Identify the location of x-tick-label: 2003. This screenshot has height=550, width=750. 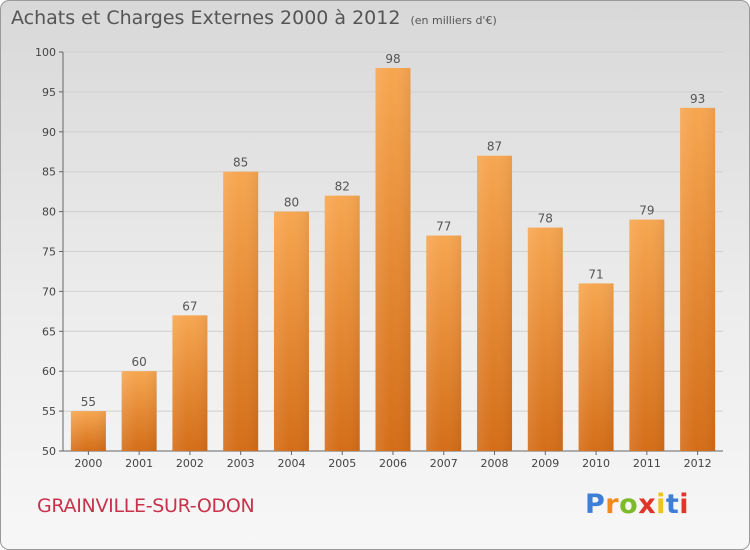
(241, 463).